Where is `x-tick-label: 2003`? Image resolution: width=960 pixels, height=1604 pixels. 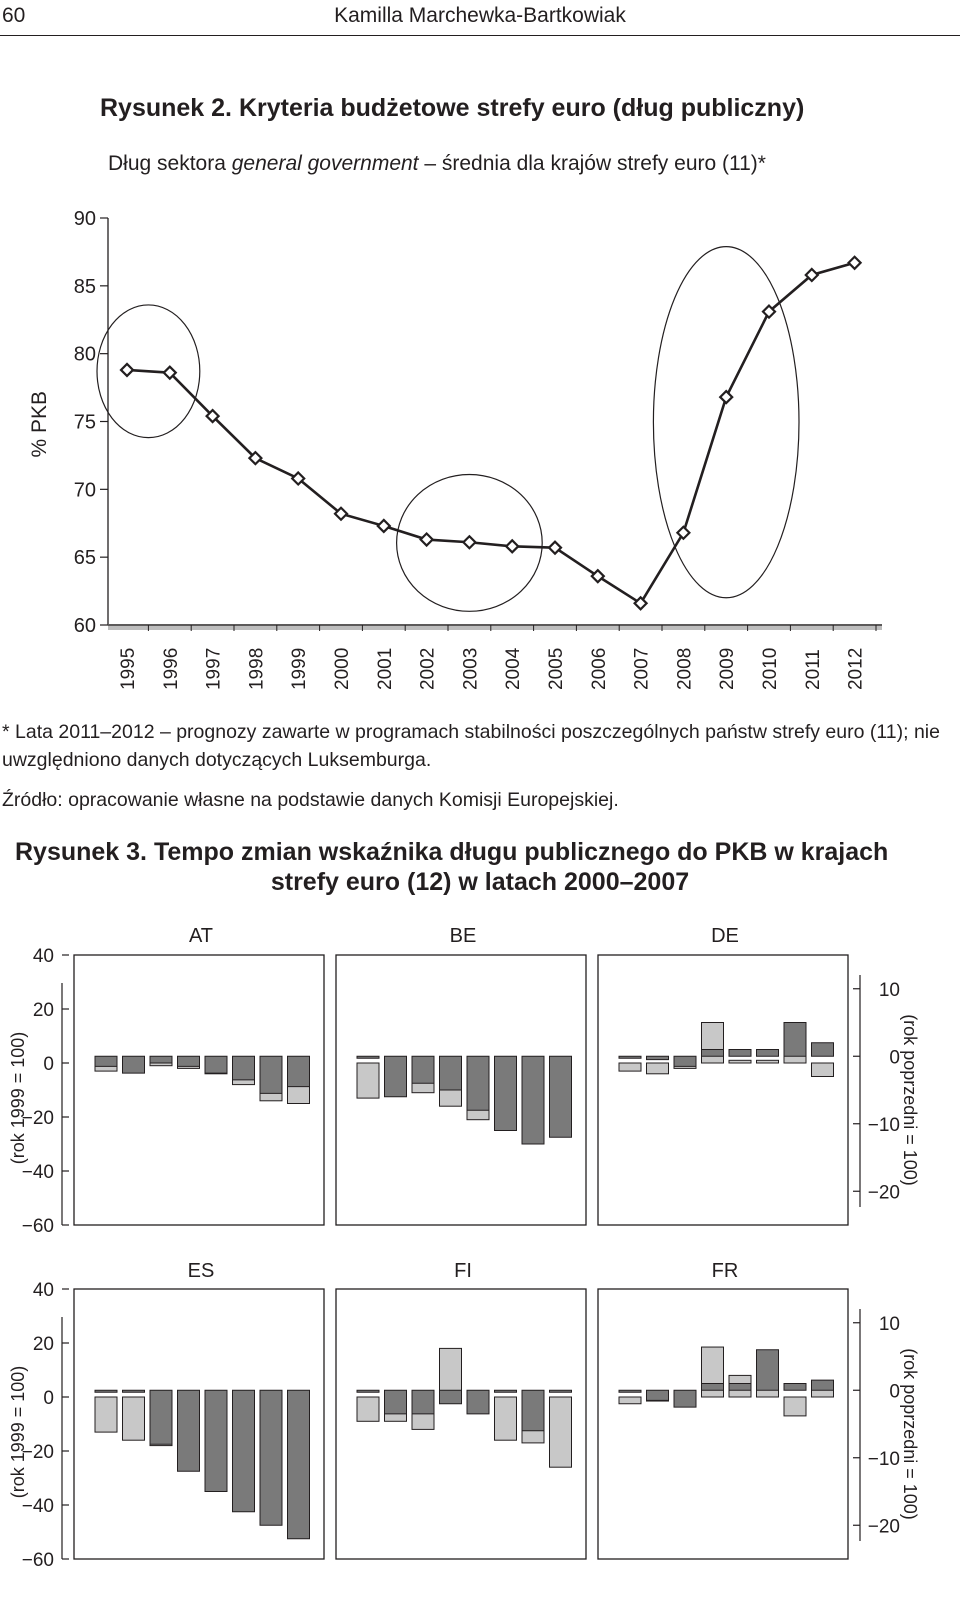
x-tick-label: 2003 is located at coordinates (470, 669).